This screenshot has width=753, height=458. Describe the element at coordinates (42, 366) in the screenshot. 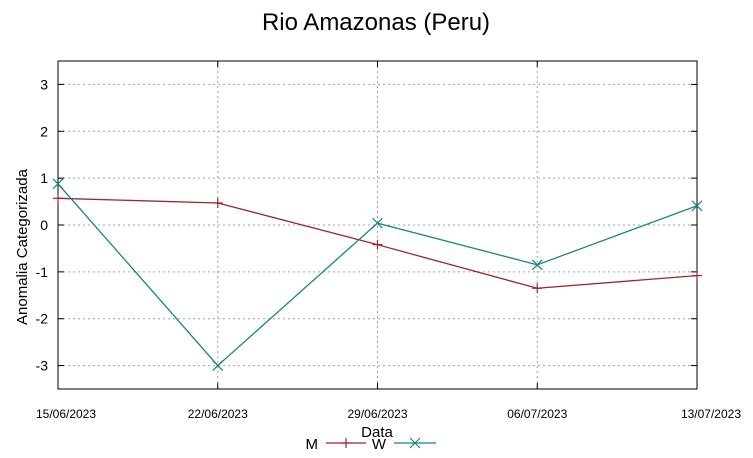

I see `y-tick-label: -3` at that location.